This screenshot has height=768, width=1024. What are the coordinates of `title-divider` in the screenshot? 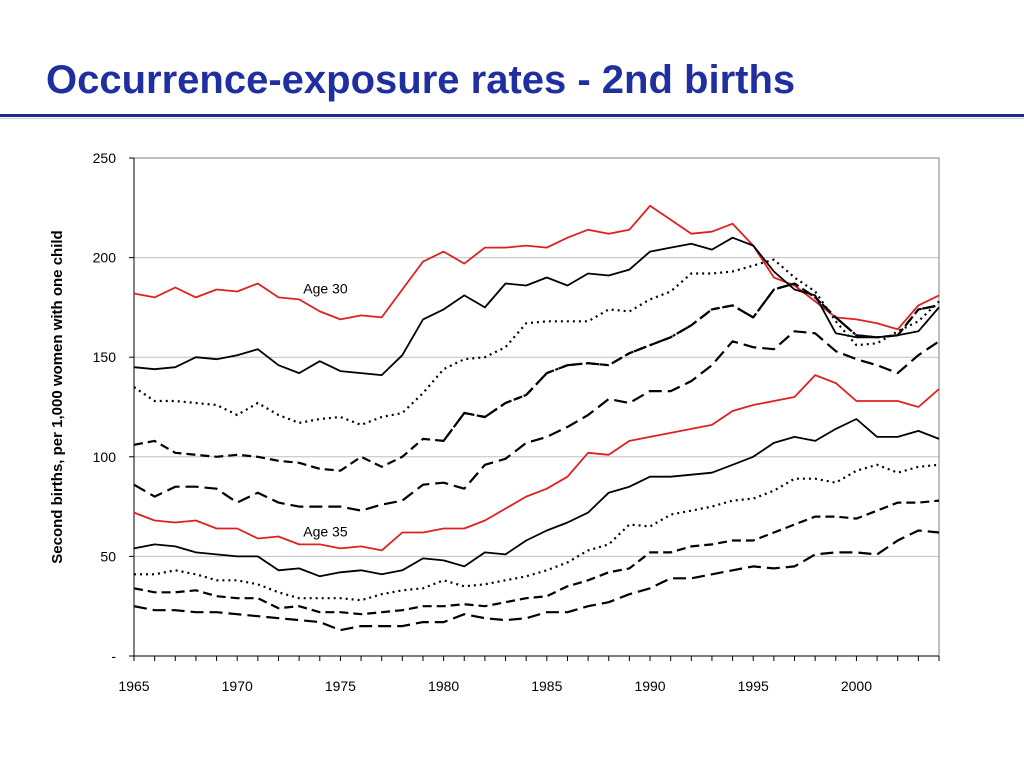 It's located at (512, 115).